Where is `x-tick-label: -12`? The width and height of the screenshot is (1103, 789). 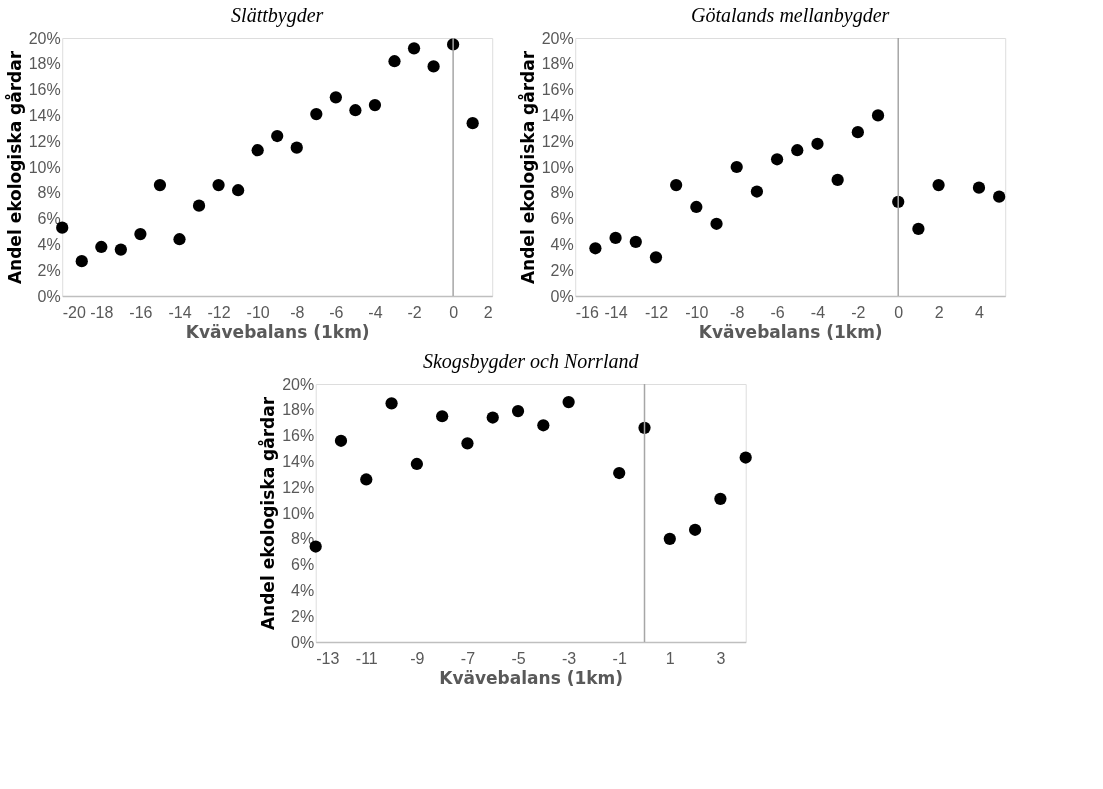 x-tick-label: -12 is located at coordinates (656, 312).